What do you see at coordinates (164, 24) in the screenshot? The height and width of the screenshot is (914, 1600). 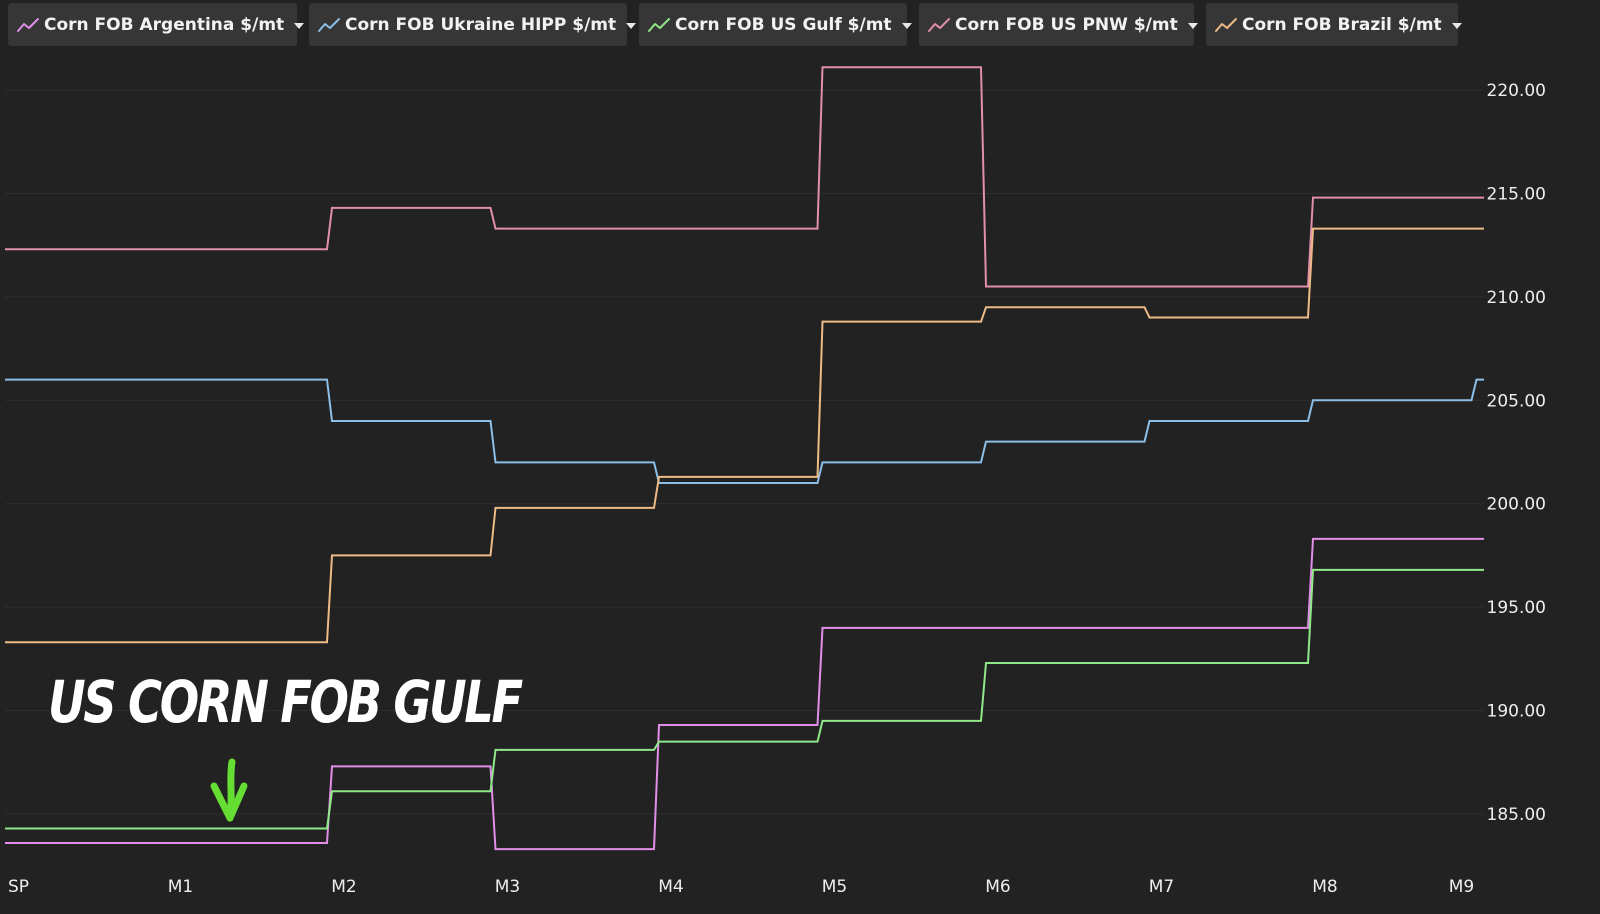 I see `legend-item-label: Corn FOB Argentina $/mt` at bounding box center [164, 24].